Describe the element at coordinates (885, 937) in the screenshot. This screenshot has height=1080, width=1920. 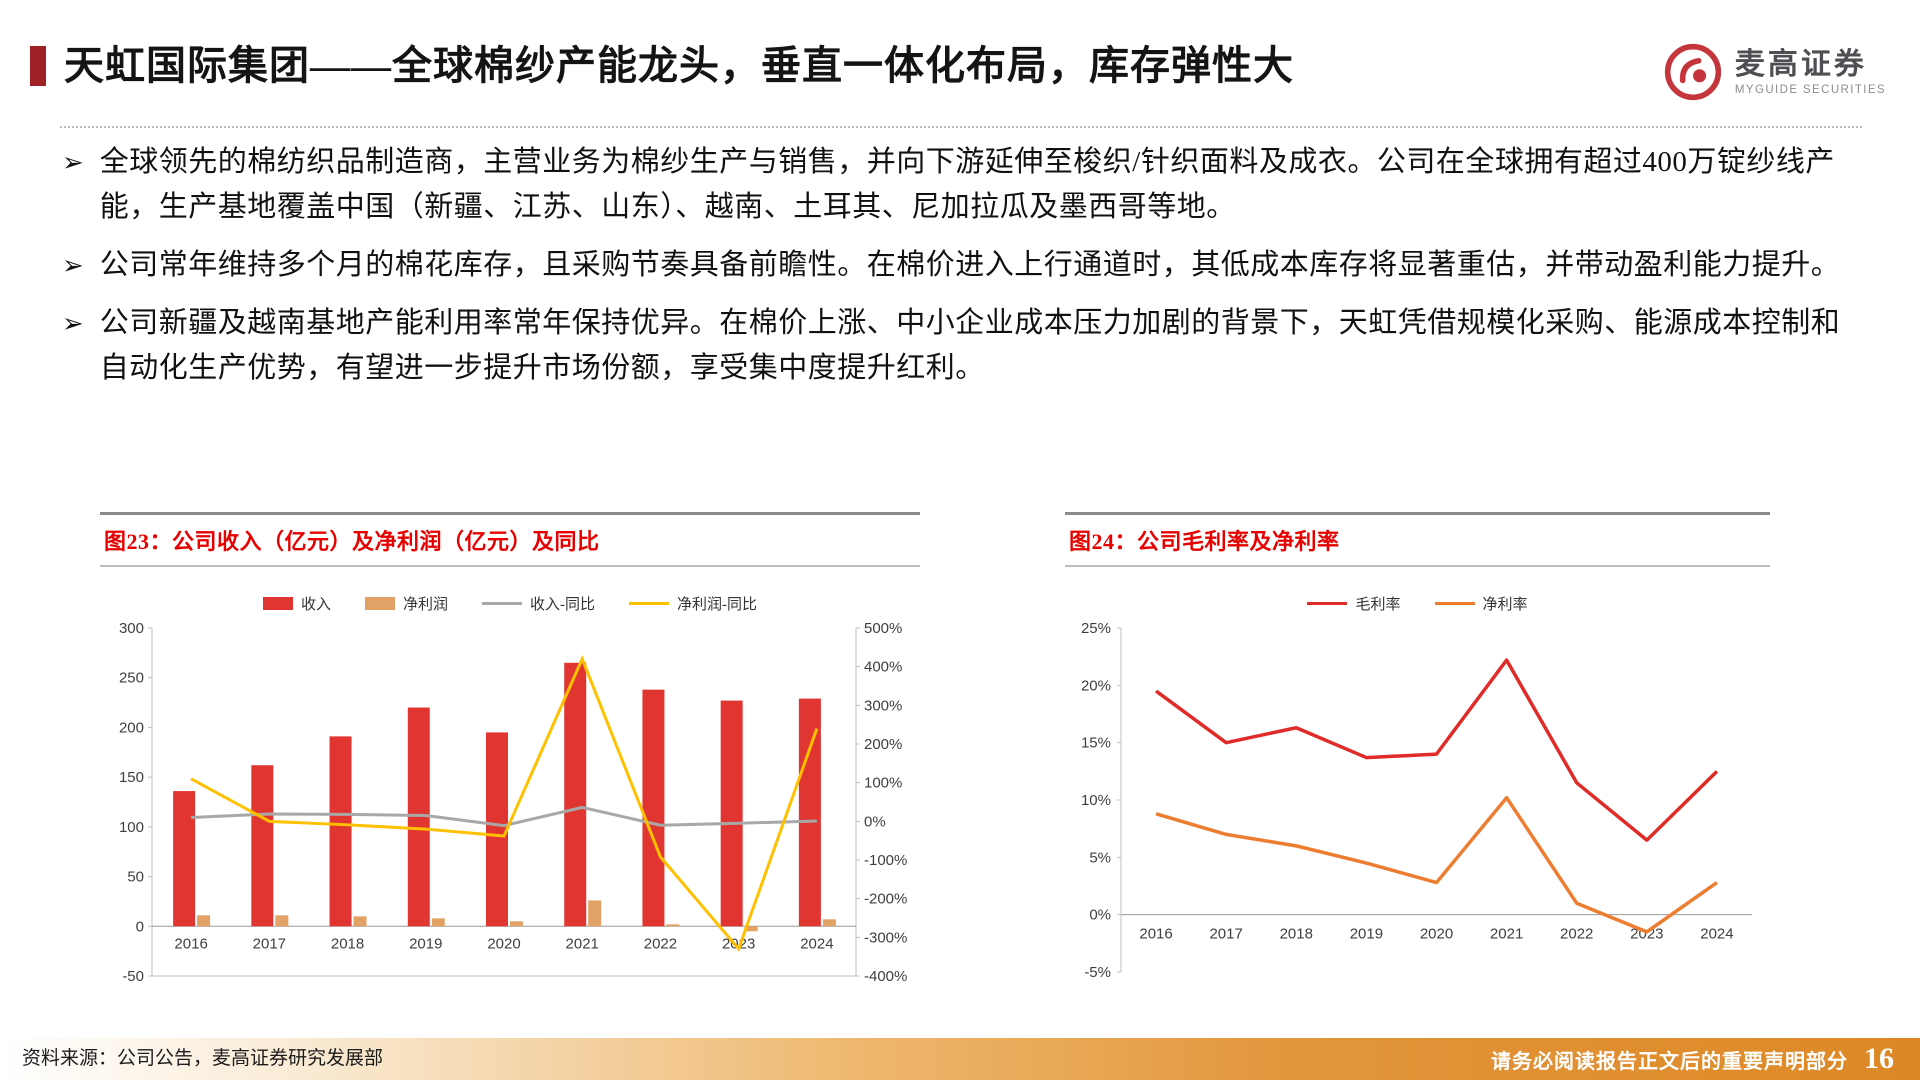
I see `right-axis-tick-label: -300%` at that location.